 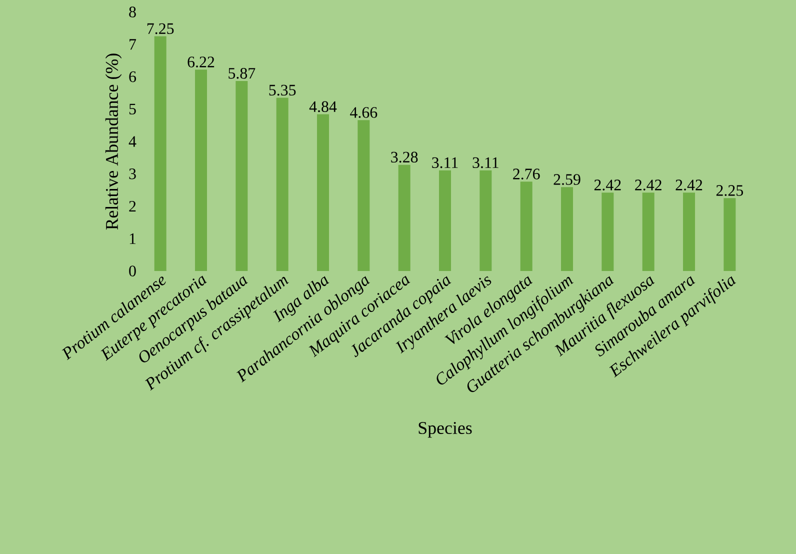 I want to click on y-tick-label: 1, so click(x=133, y=238).